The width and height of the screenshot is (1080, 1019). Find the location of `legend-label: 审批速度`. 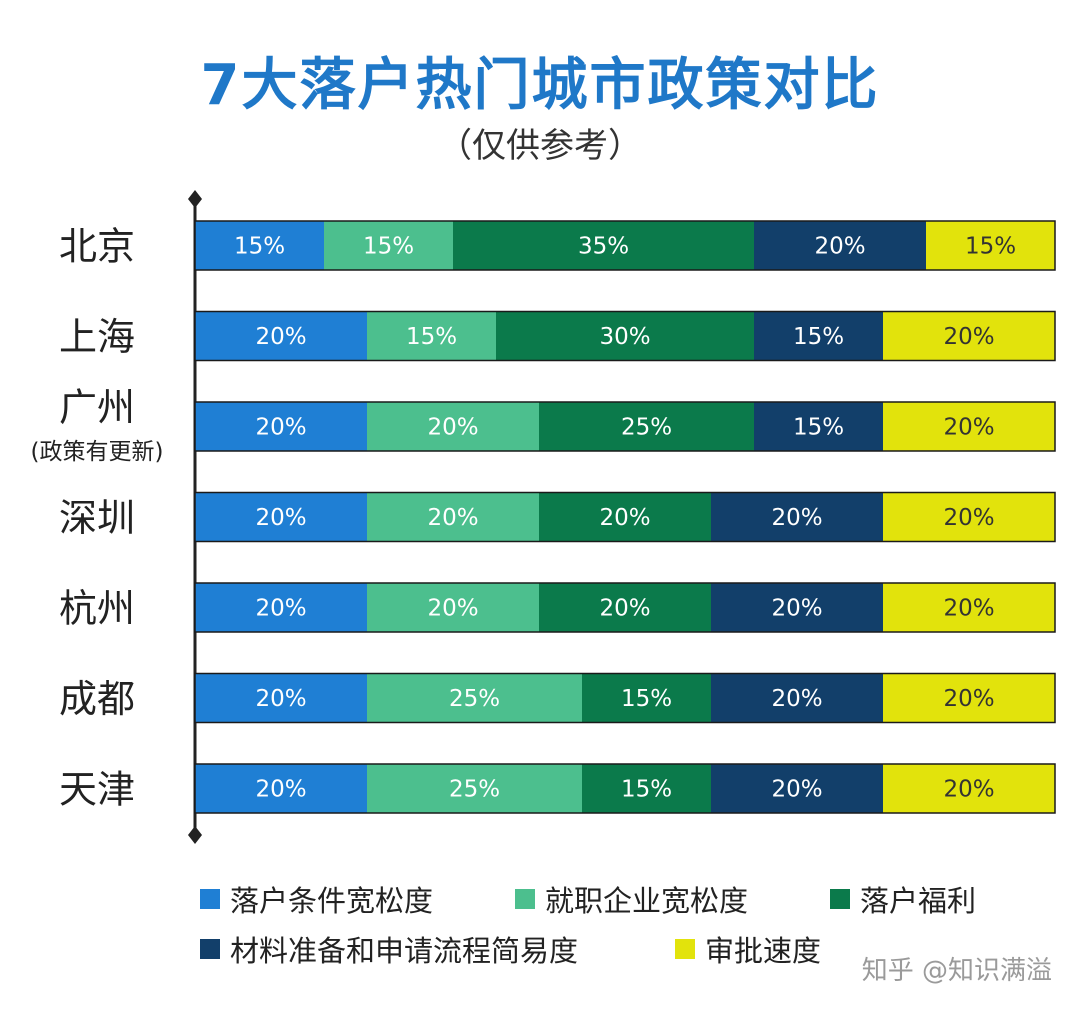

legend-label: 审批速度 is located at coordinates (763, 951).